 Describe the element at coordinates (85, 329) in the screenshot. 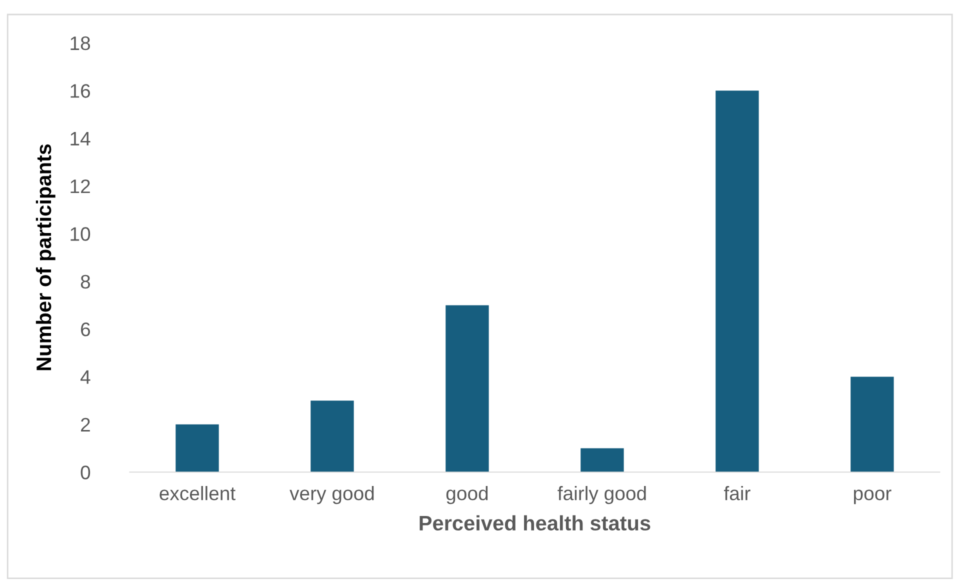

I see `y-tick-label: 6` at that location.